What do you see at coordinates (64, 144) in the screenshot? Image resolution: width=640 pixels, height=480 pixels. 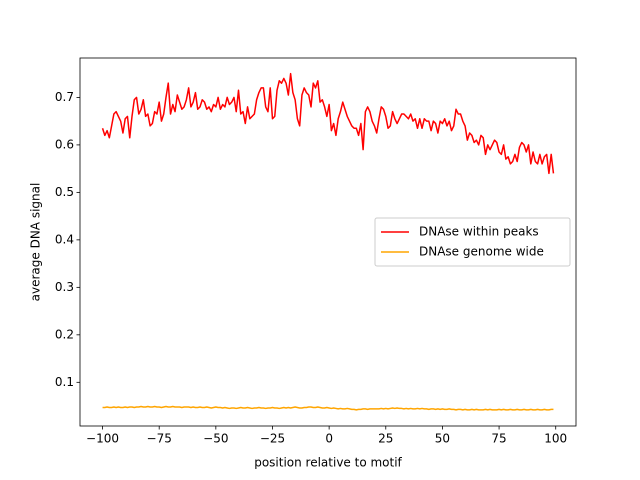 I see `y-tick-label: 0.6` at bounding box center [64, 144].